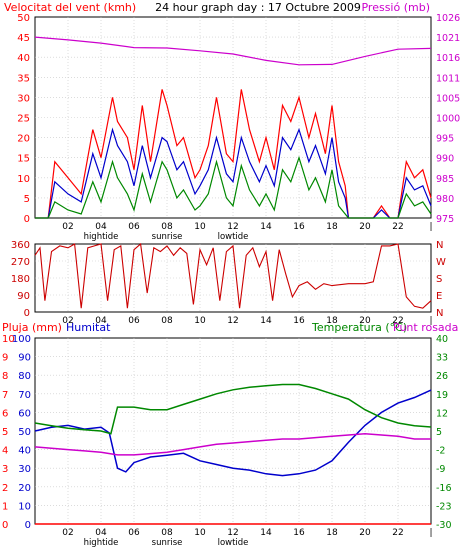 This screenshot has height=556, width=465. I want to click on wind-direction-line, so click(233, 275).